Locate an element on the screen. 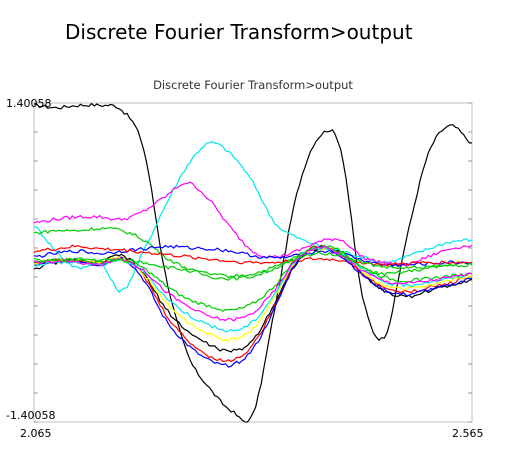 The image size is (508, 465). chart-title: Discrete Fourier Transform>output is located at coordinates (253, 85).